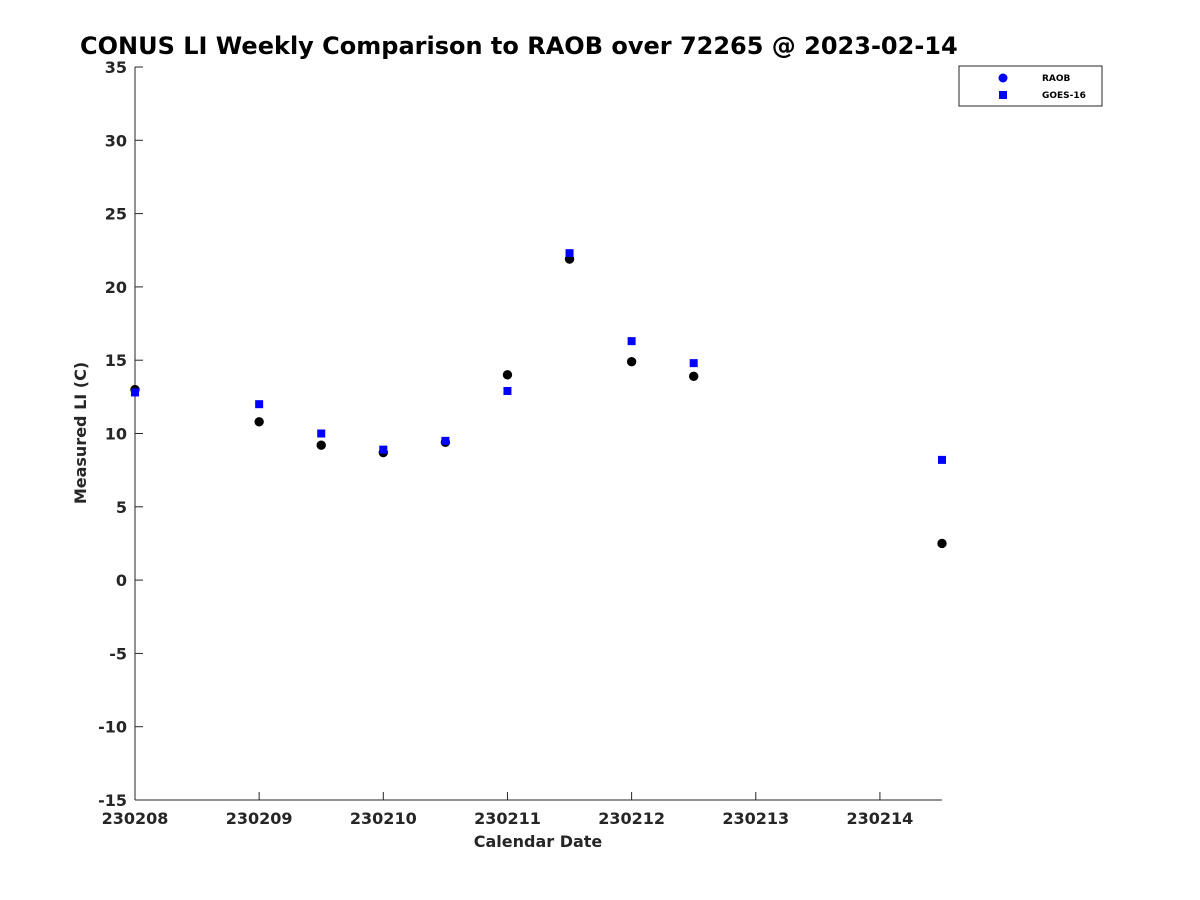 The height and width of the screenshot is (900, 1200). I want to click on y-tick-label: -15, so click(112, 800).